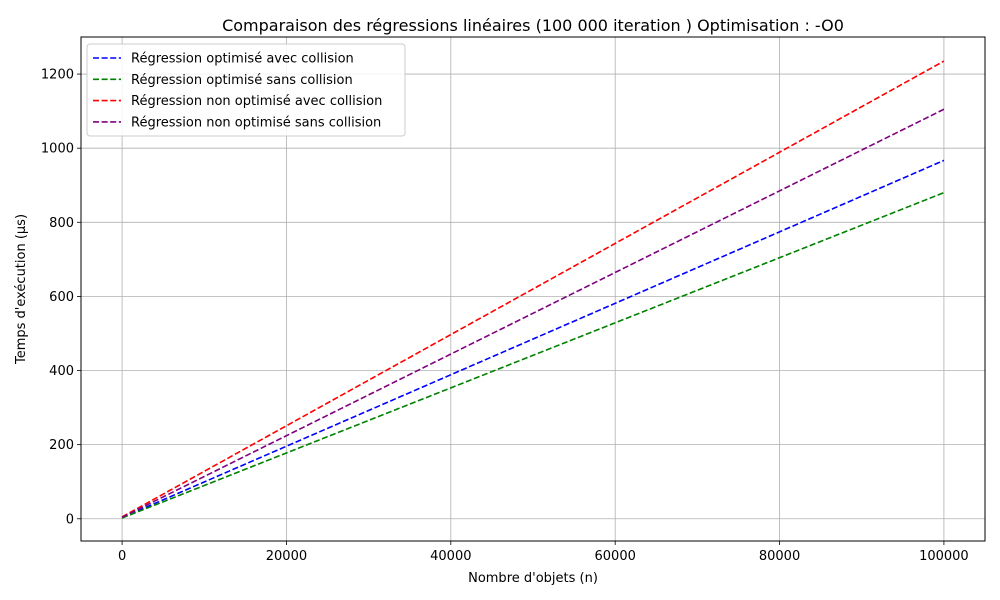  Describe the element at coordinates (122, 556) in the screenshot. I see `x-tick-label: 0` at that location.